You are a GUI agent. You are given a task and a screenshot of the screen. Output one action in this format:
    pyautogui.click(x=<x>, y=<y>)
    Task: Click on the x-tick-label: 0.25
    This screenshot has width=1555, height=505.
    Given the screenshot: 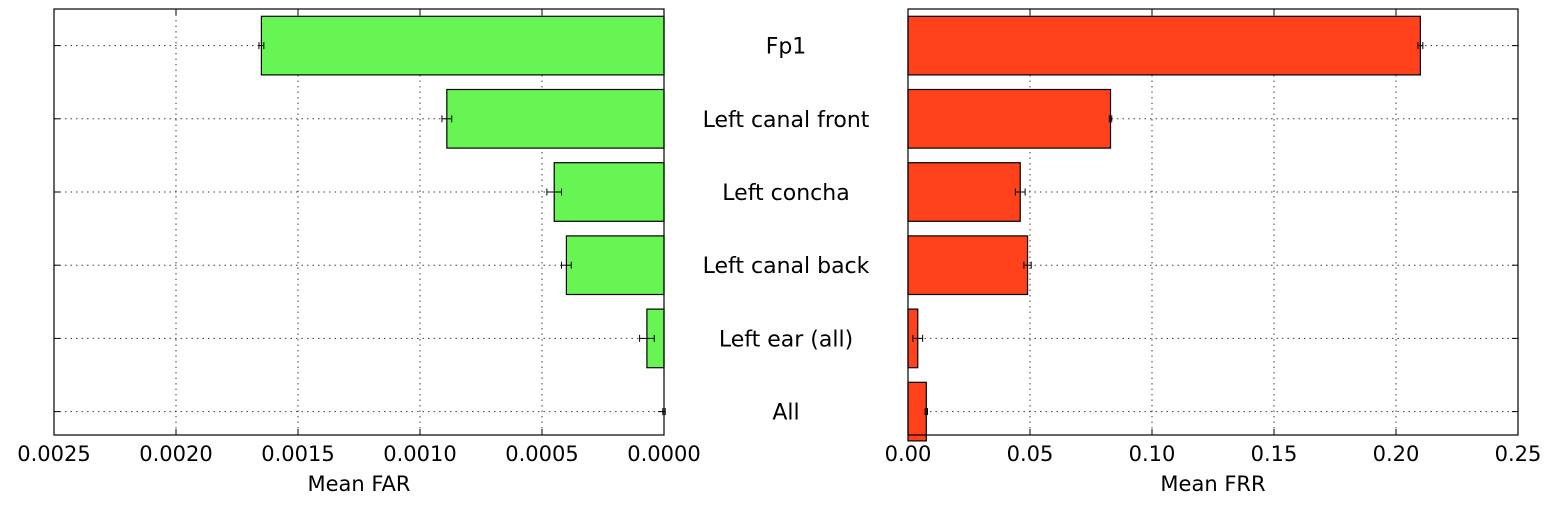 What is the action you would take?
    pyautogui.click(x=1518, y=454)
    